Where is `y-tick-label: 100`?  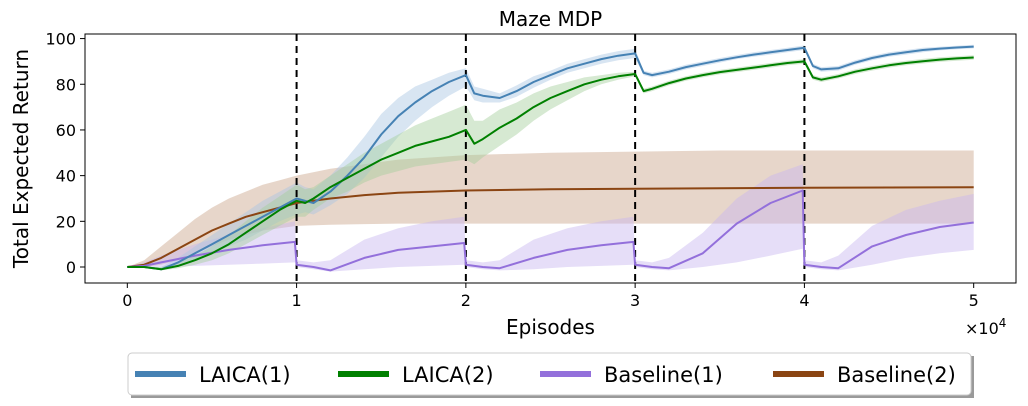
y-tick-label: 100 is located at coordinates (60, 39).